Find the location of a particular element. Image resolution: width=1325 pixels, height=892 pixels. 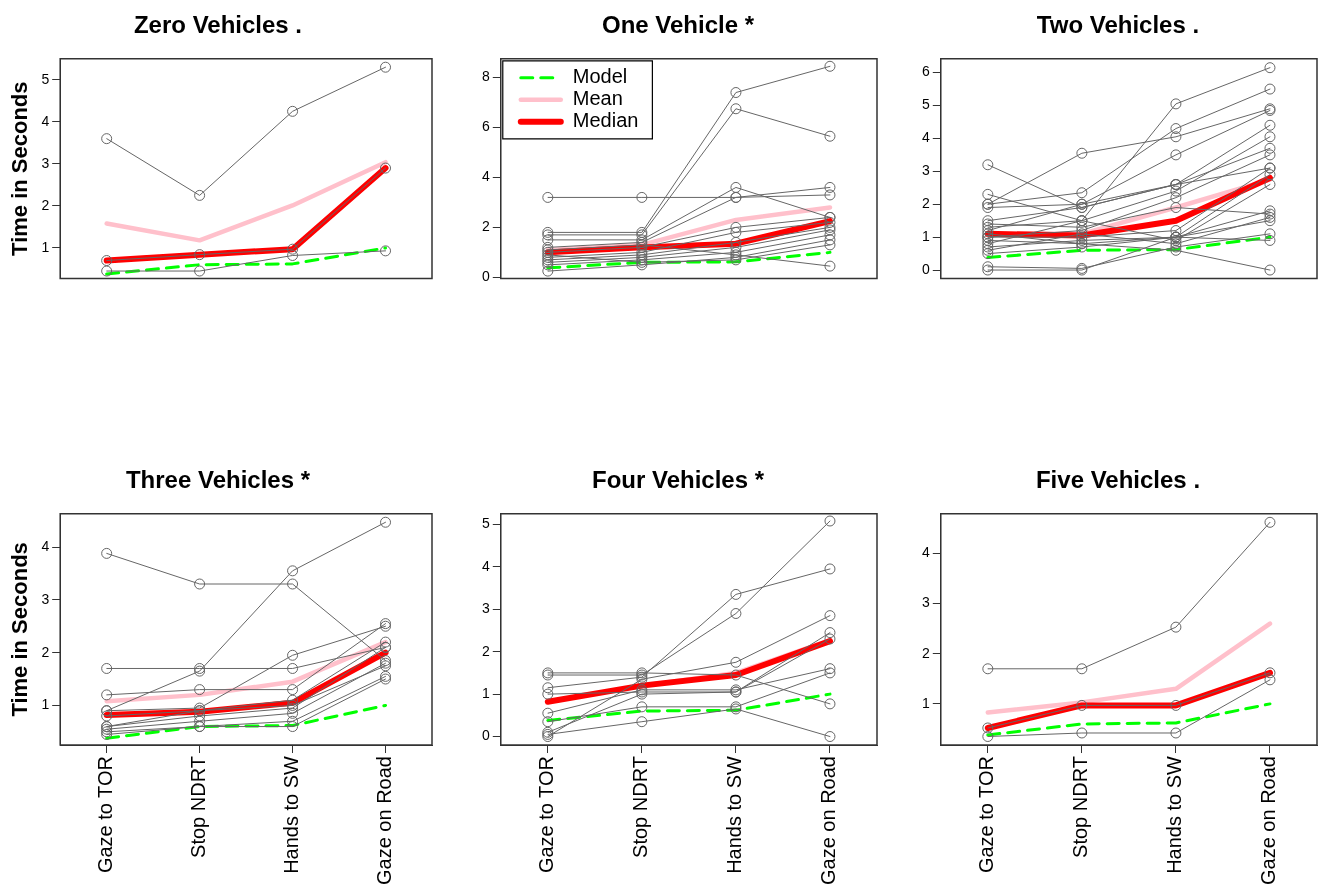

chart-title: Two Vehicles . is located at coordinates (1118, 25).